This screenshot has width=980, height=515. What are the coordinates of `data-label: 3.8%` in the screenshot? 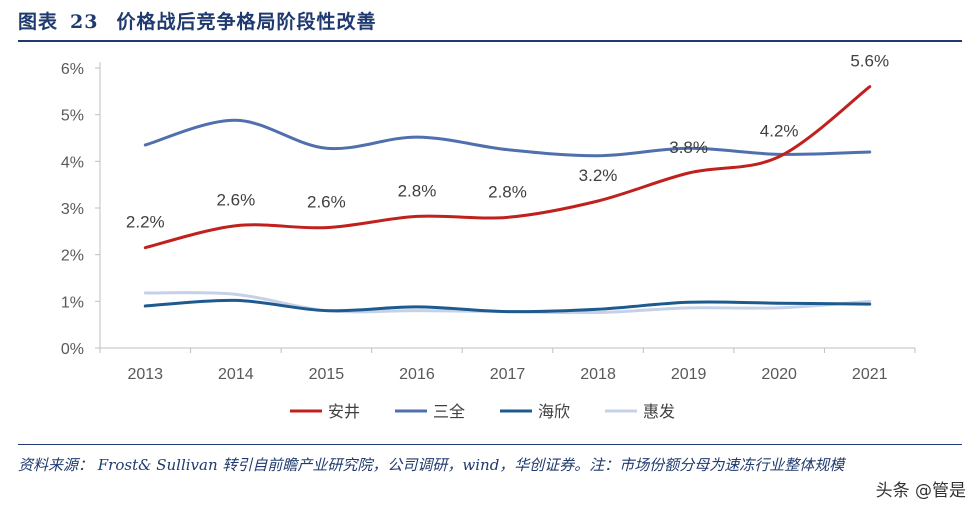 It's located at (688, 147).